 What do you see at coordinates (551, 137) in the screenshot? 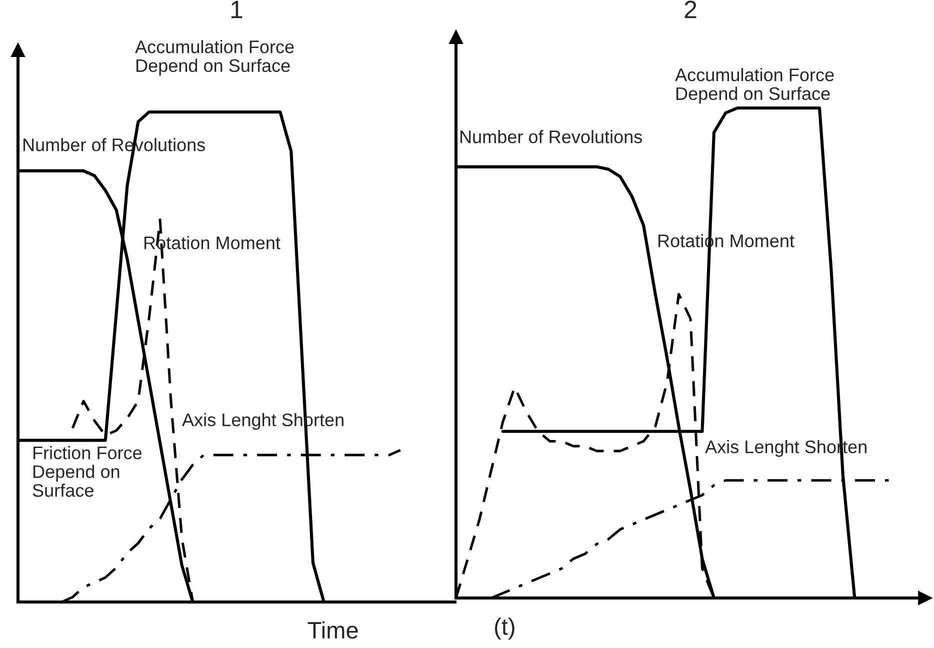
I see `annotation: Number of Revolutions` at bounding box center [551, 137].